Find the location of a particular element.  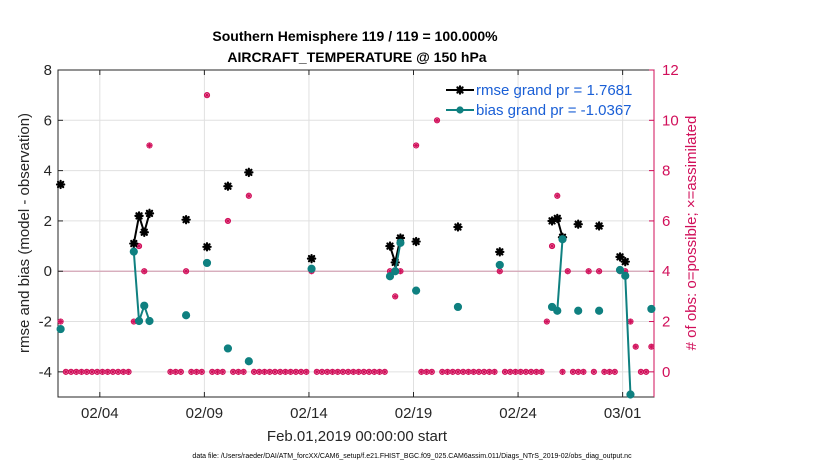

chart-title-line1: Southern Hemisphere 119 / 119 = 100.000% is located at coordinates (355, 36).